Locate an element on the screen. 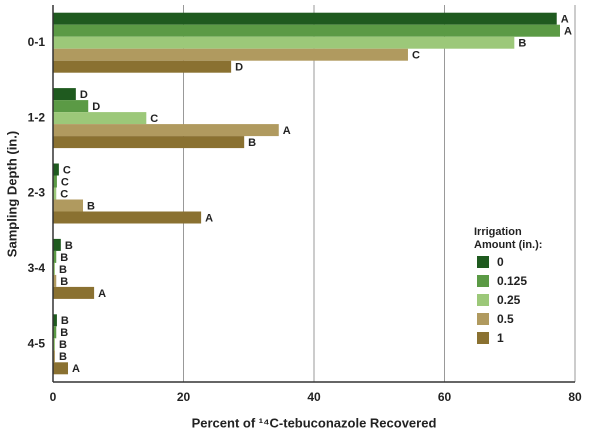 The image size is (600, 435). legend-label: 1 is located at coordinates (500, 338).